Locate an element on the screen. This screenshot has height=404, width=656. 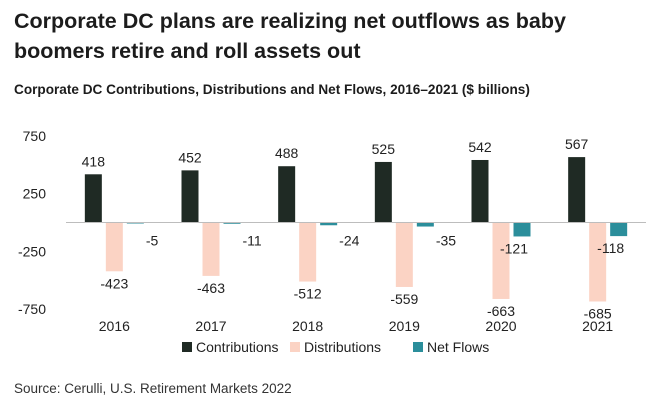
data-label: 567 is located at coordinates (577, 144).